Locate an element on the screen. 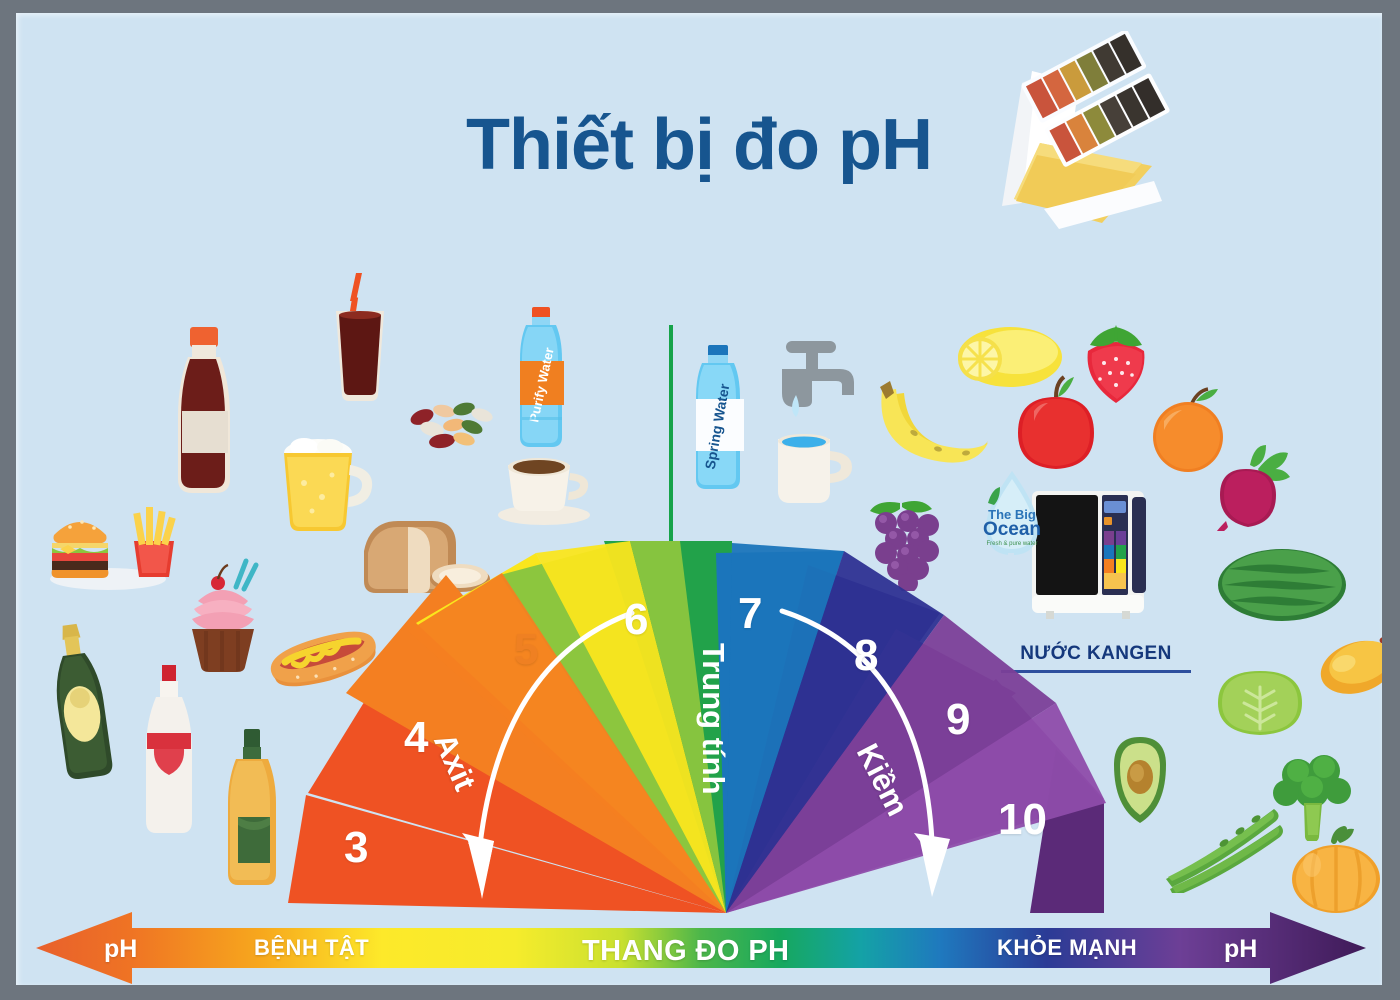 This screenshot has width=1400, height=1000. big-ocean-logo-line1: The Big is located at coordinates (1012, 514).